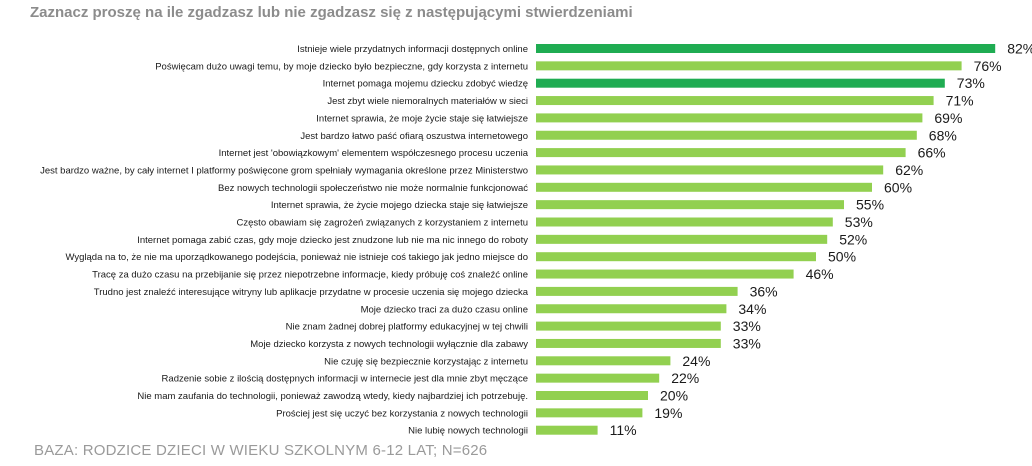  What do you see at coordinates (870, 205) in the screenshot?
I see `value-label: 55%` at bounding box center [870, 205].